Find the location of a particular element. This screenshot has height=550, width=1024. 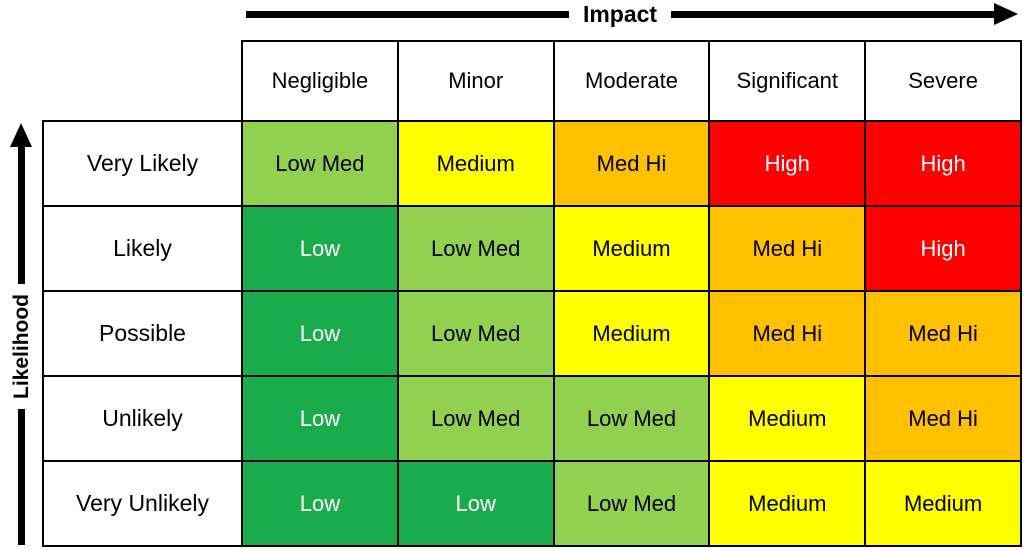

row-header-possible: Possible is located at coordinates (142, 333).